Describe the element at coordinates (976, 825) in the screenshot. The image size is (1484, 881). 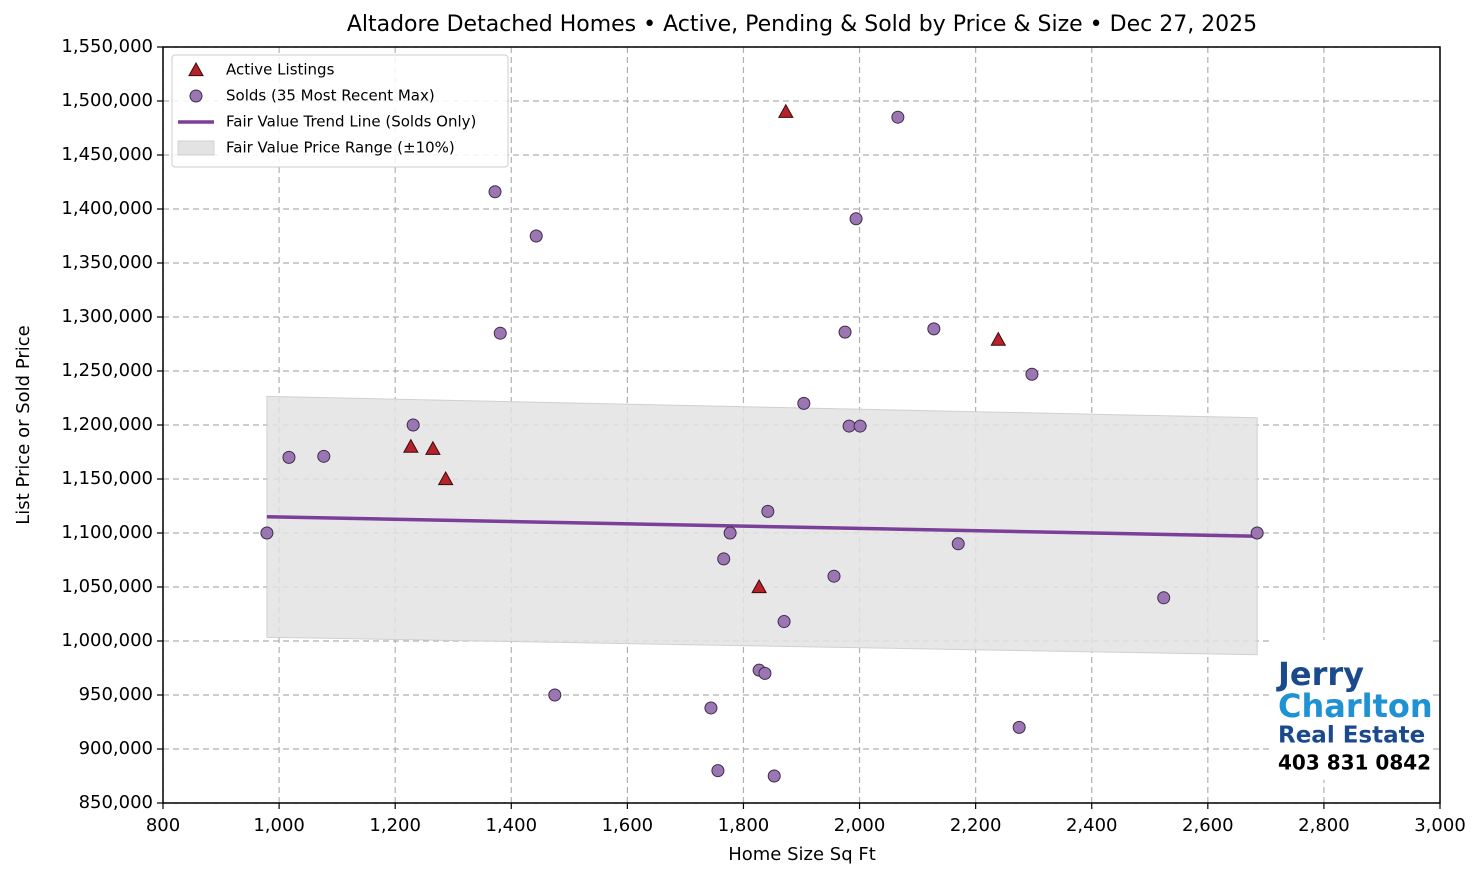
I see `x-tick-label: 2,200` at that location.